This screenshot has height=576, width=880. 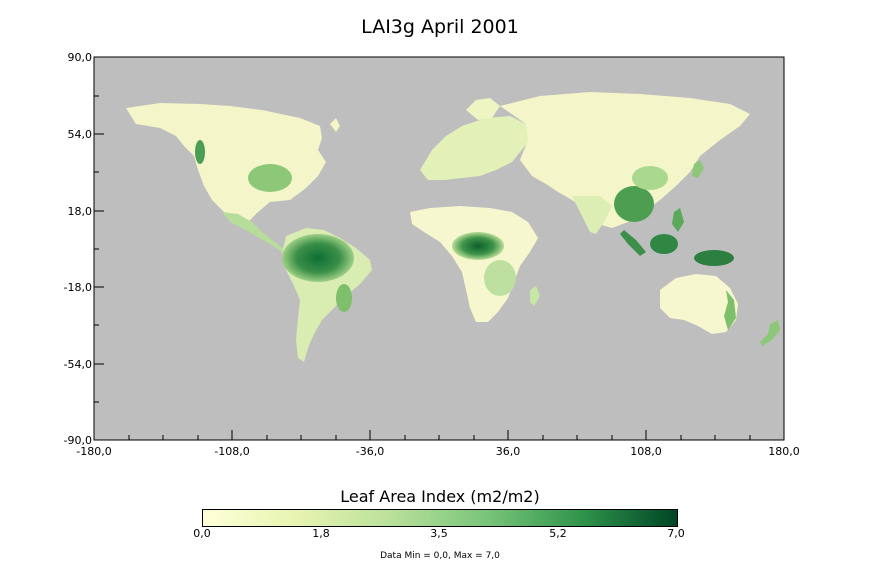 I want to click on colorbar, so click(x=440, y=518).